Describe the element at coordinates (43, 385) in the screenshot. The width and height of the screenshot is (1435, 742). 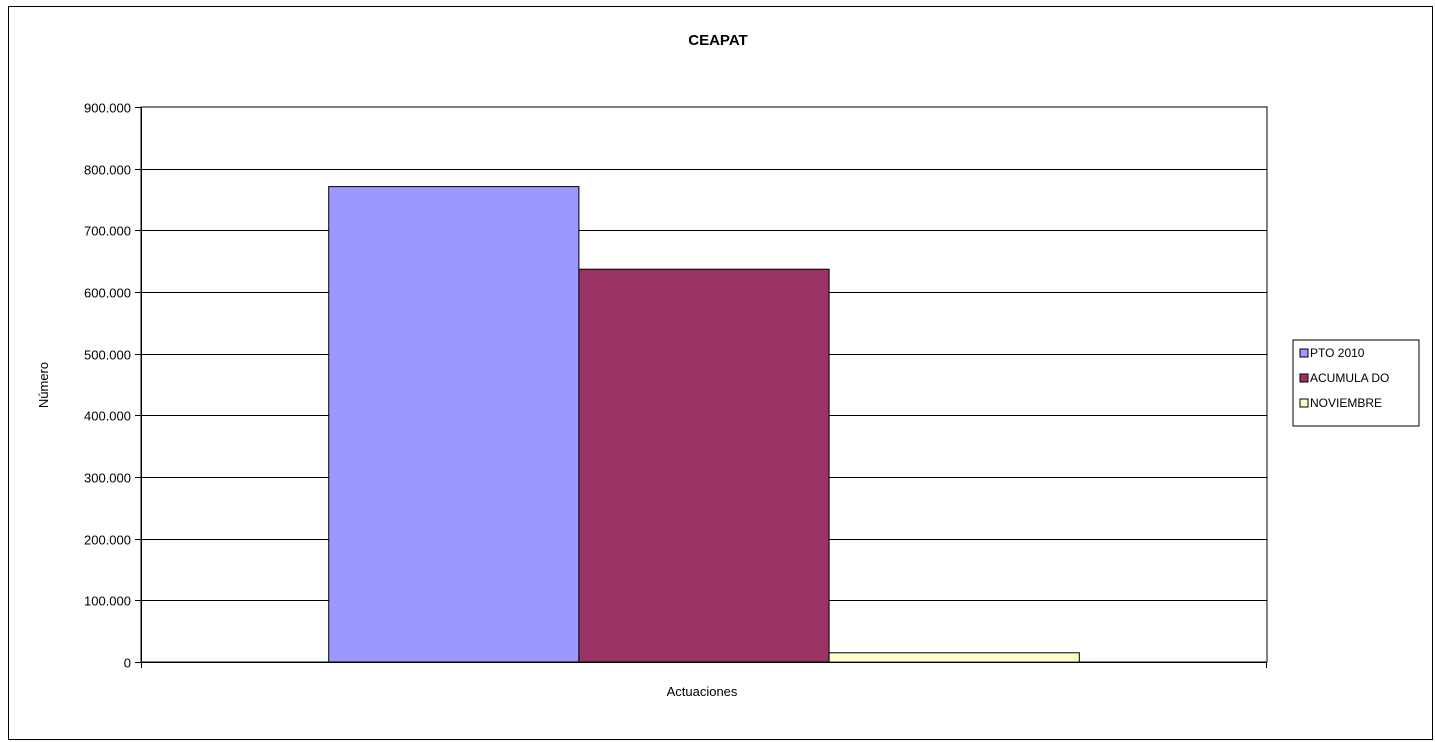
I see `y-axis-label: Número` at that location.